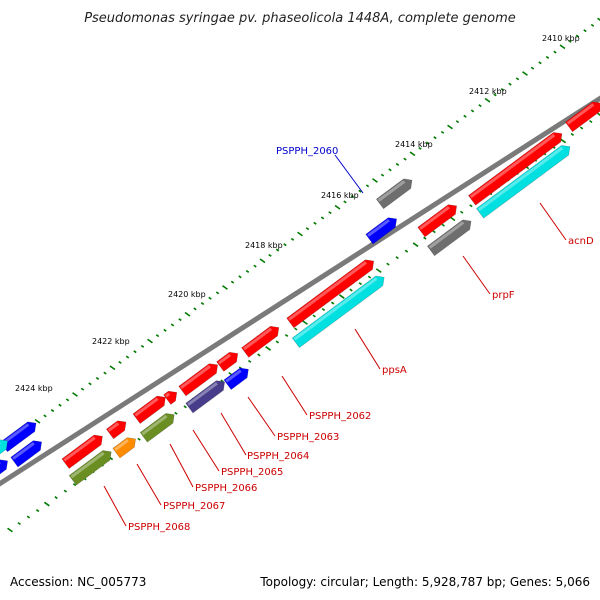  What do you see at coordinates (117, 428) in the screenshot?
I see `gene-pspph-2068a` at bounding box center [117, 428].